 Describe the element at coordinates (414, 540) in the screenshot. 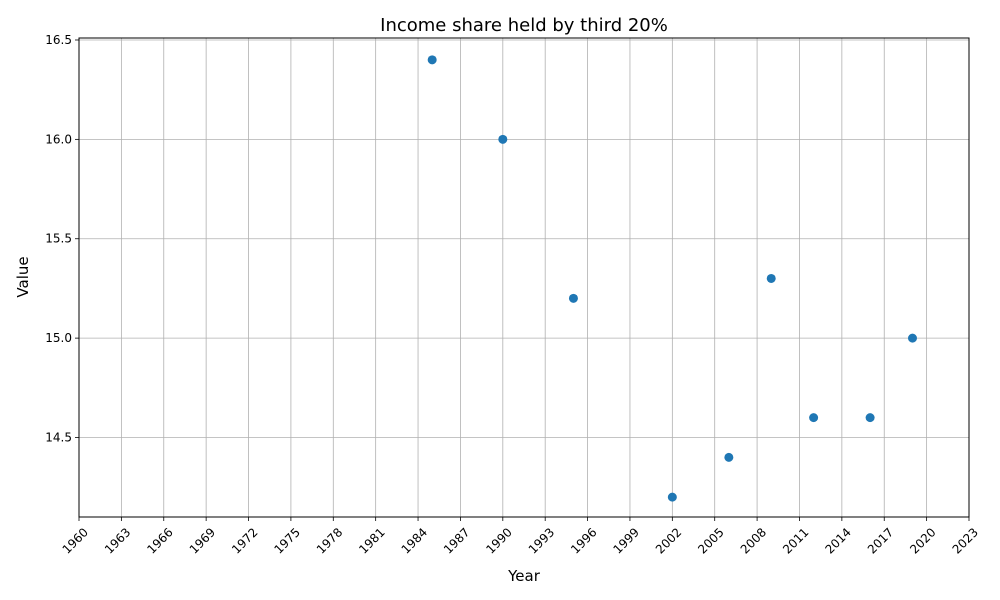

I see `x-tick-label: 1984` at that location.